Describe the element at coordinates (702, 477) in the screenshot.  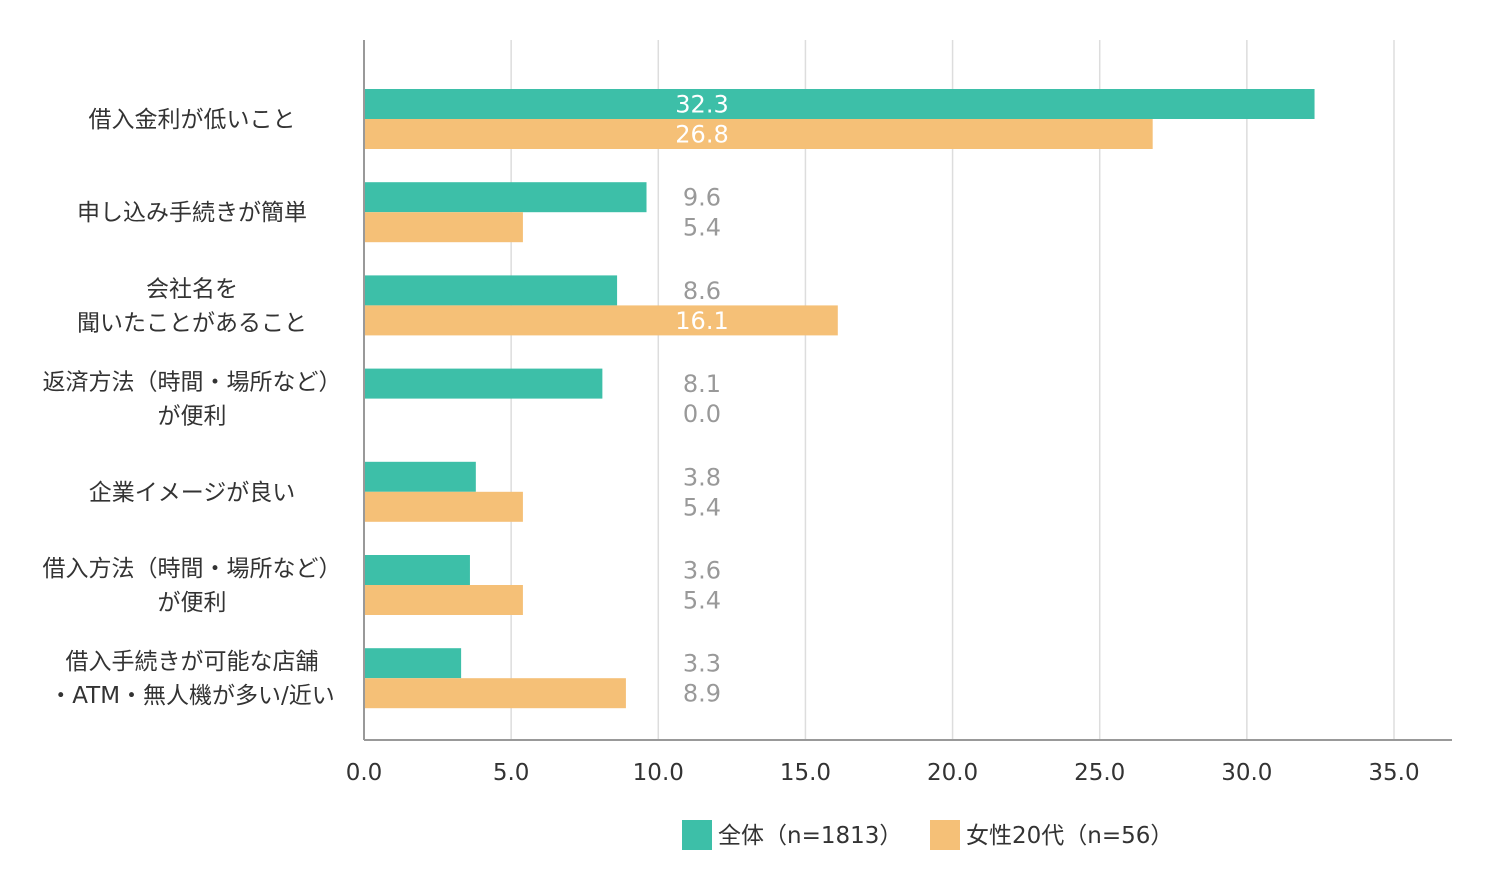
I see `data-label-series-1: 3.8` at that location.